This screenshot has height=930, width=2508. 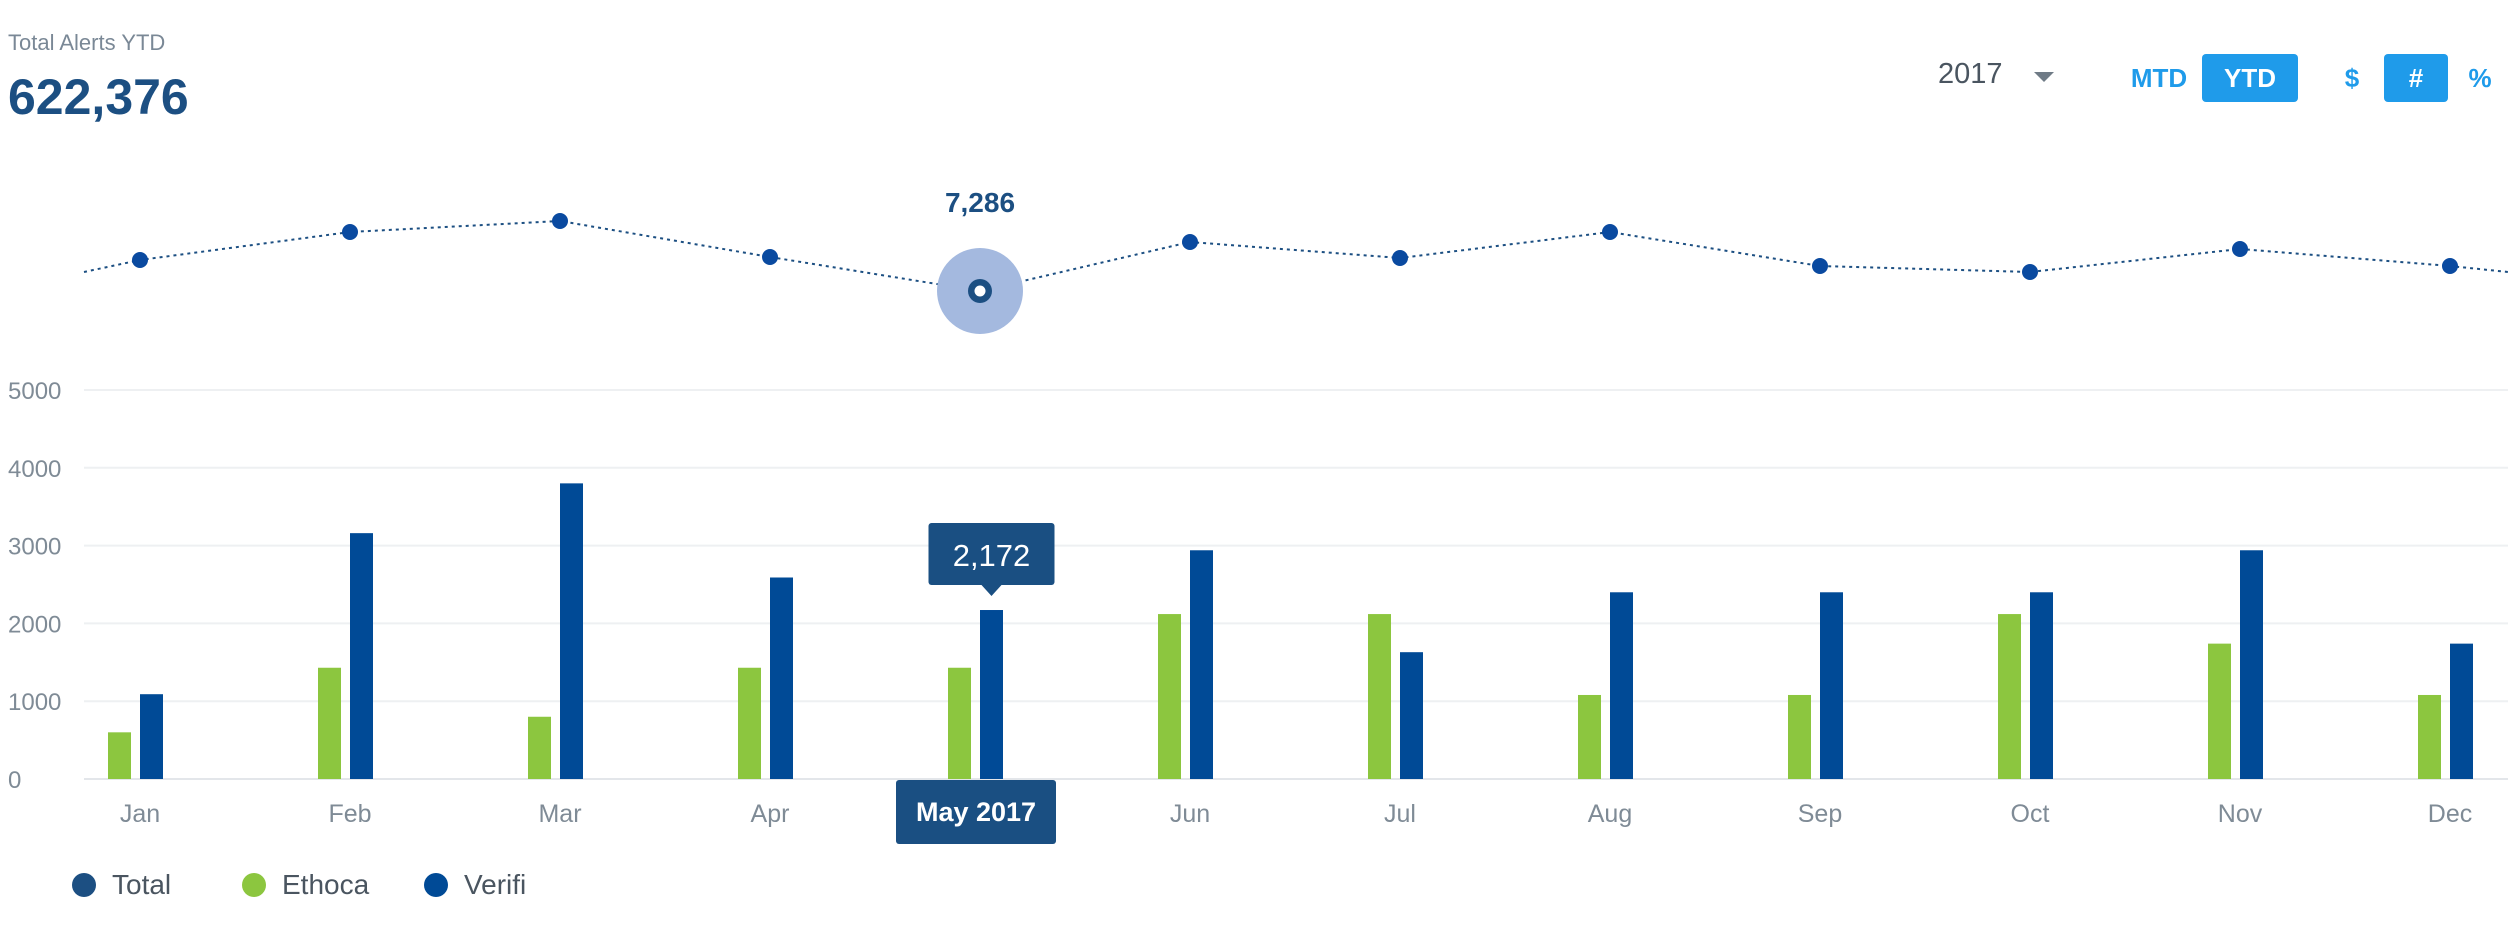 What do you see at coordinates (34, 547) in the screenshot?
I see `y-tick-label: 3000` at bounding box center [34, 547].